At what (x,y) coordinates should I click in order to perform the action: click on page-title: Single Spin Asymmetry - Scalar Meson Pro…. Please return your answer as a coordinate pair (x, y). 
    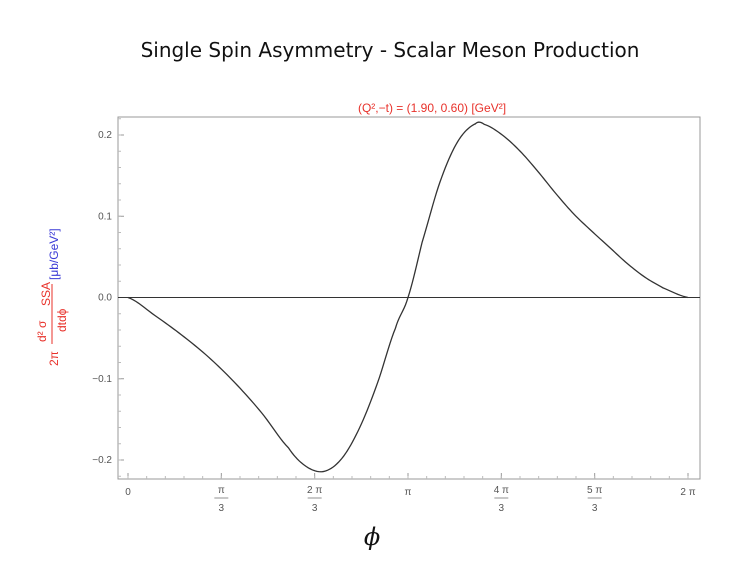
    Looking at the image, I should click on (390, 50).